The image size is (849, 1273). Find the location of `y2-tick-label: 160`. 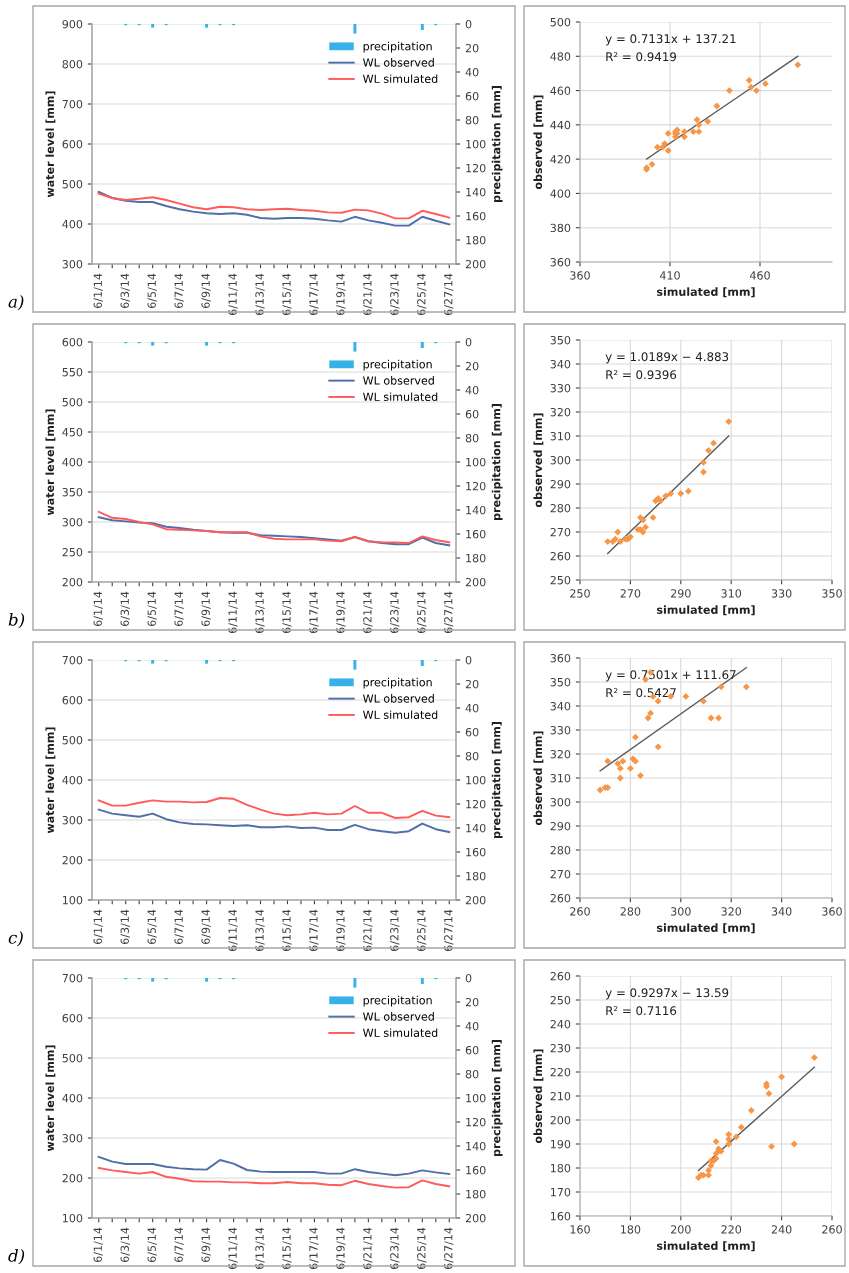

y2-tick-label: 160 is located at coordinates (476, 852).